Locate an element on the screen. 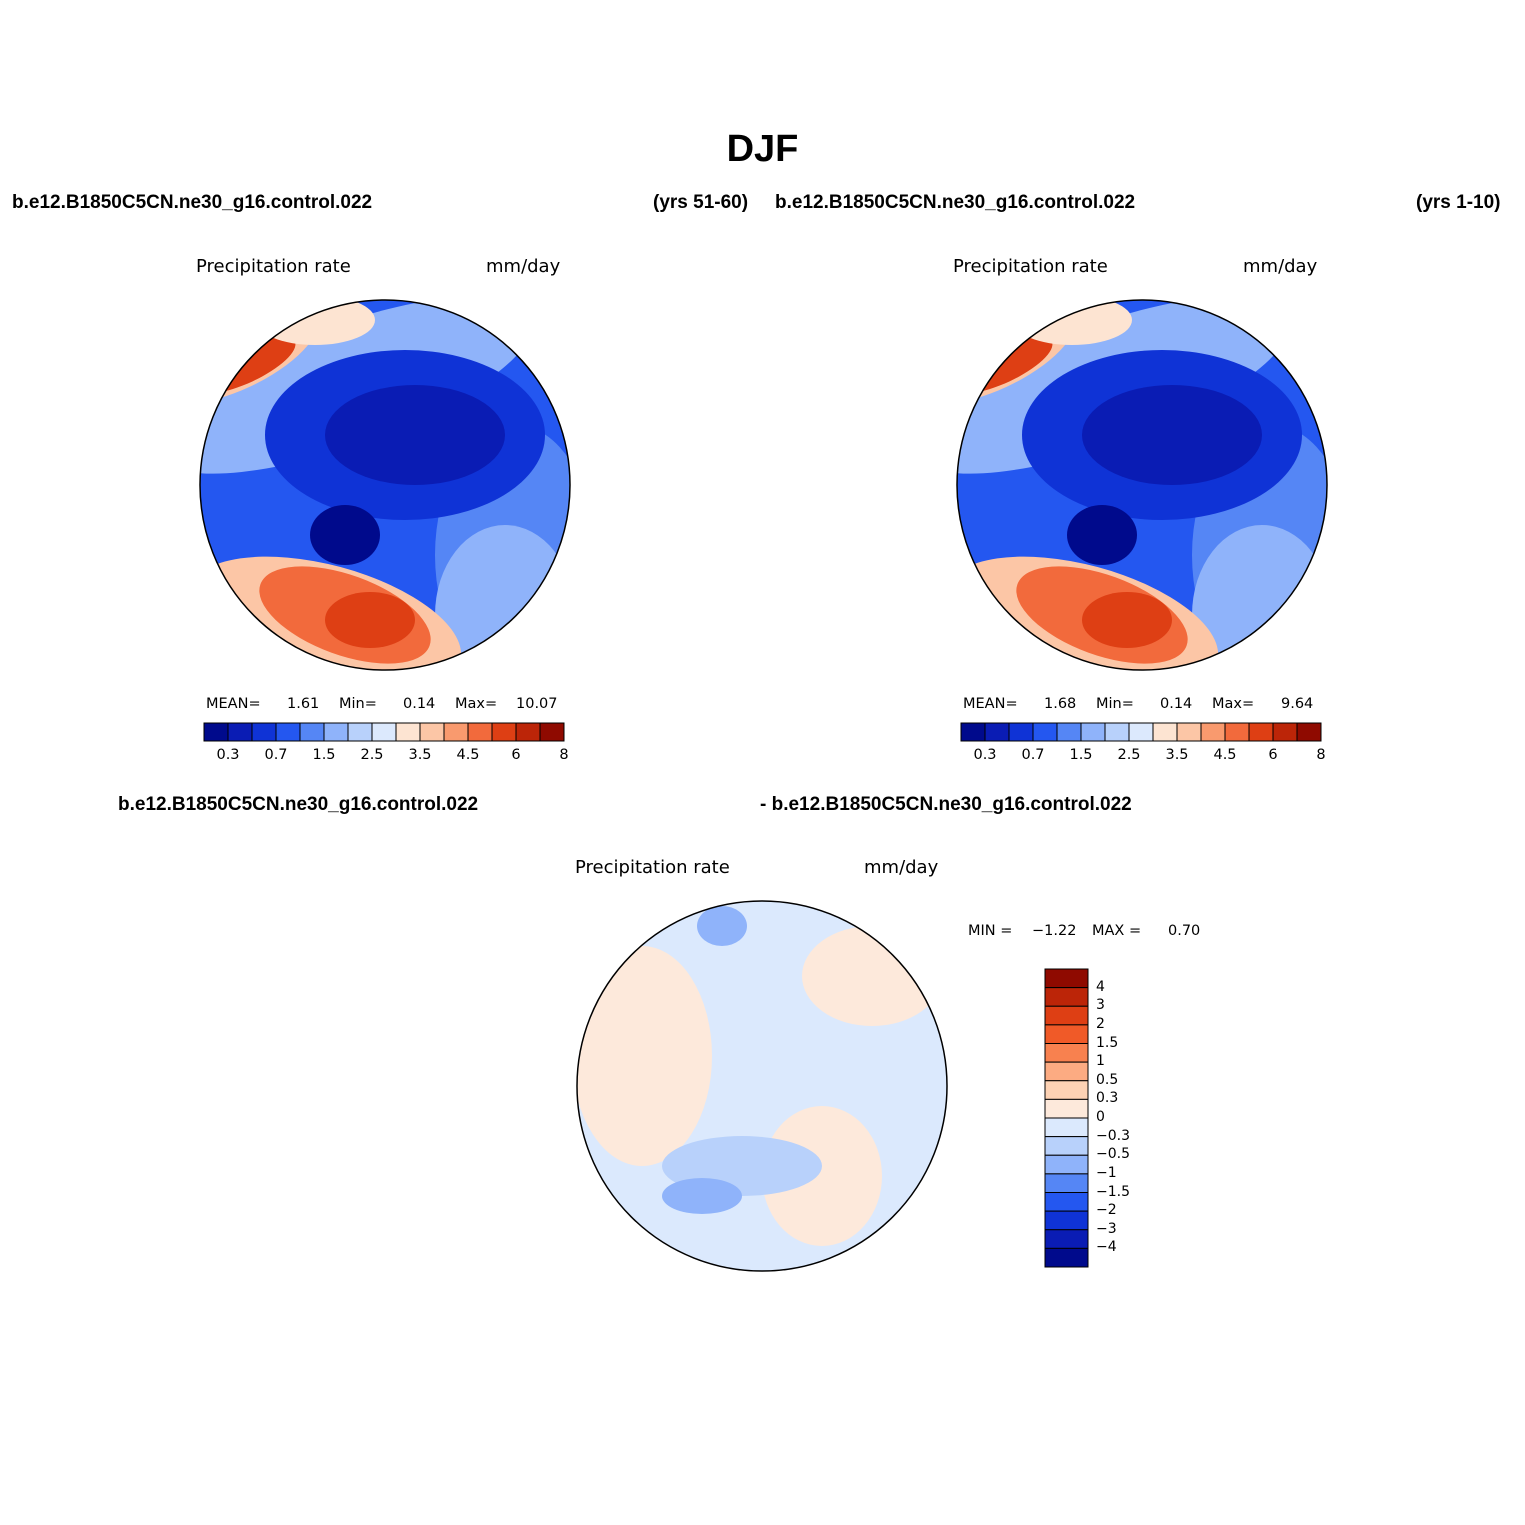 The height and width of the screenshot is (1525, 1525). panel1-min-label: Min= is located at coordinates (358, 704).